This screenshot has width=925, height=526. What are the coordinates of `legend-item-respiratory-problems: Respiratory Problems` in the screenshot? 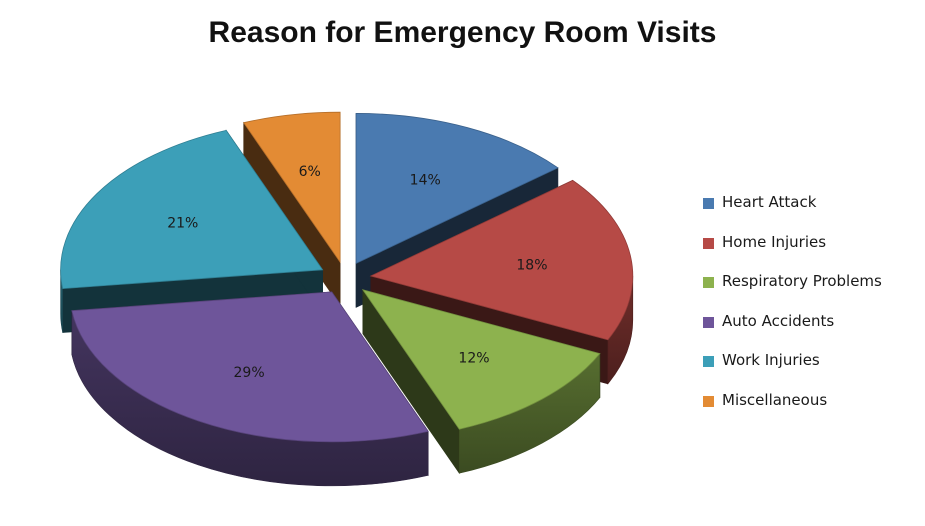 It's located at (792, 292).